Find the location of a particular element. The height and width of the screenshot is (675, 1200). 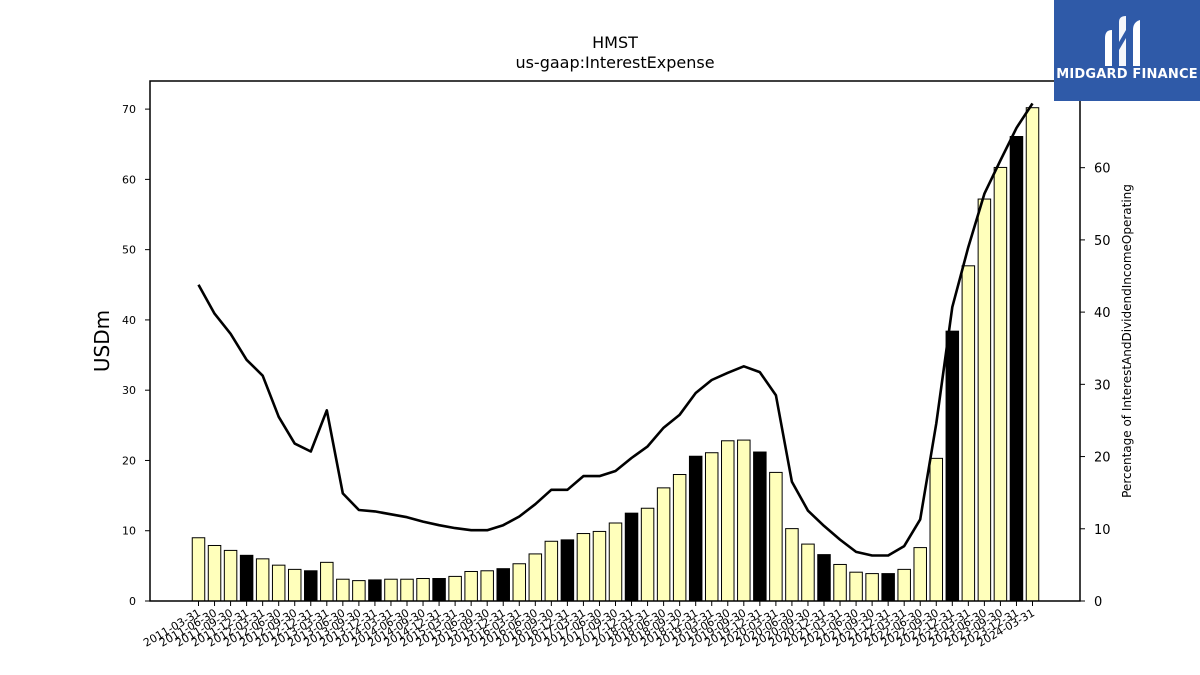

y2-tick-label: 10 is located at coordinates (1102, 530).